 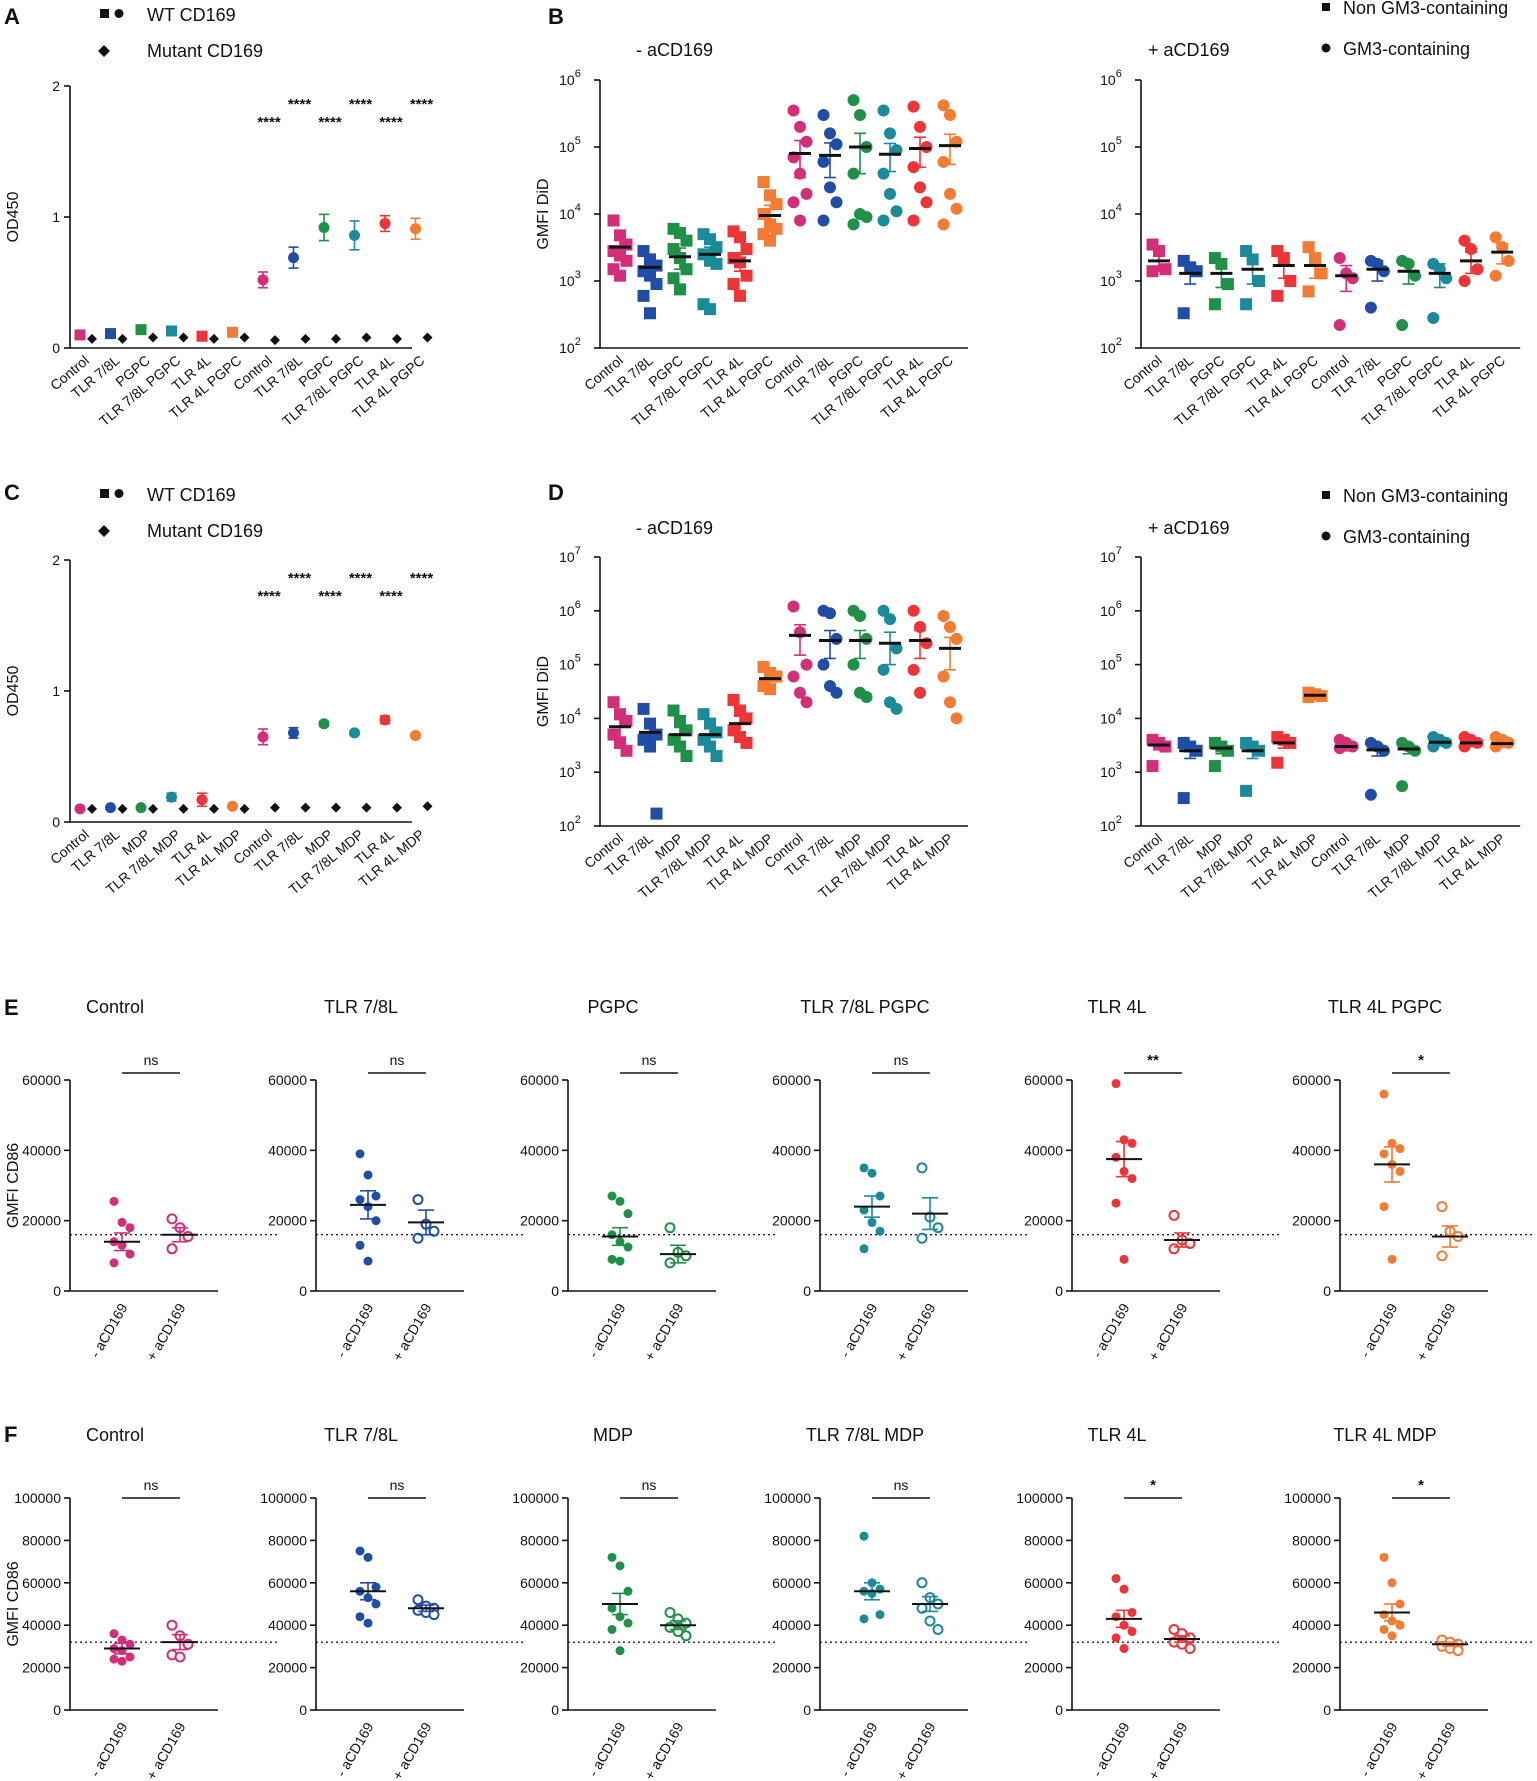 I want to click on legend-wt-circle-marker, so click(x=119, y=493).